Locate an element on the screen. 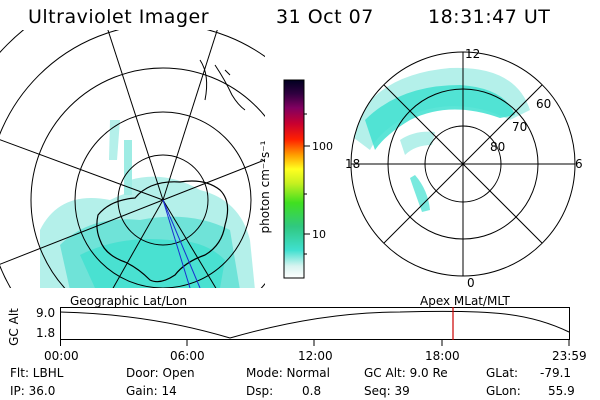 Image resolution: width=600 pixels, height=400 pixels. xtick-1800: 18:00 is located at coordinates (442, 356).